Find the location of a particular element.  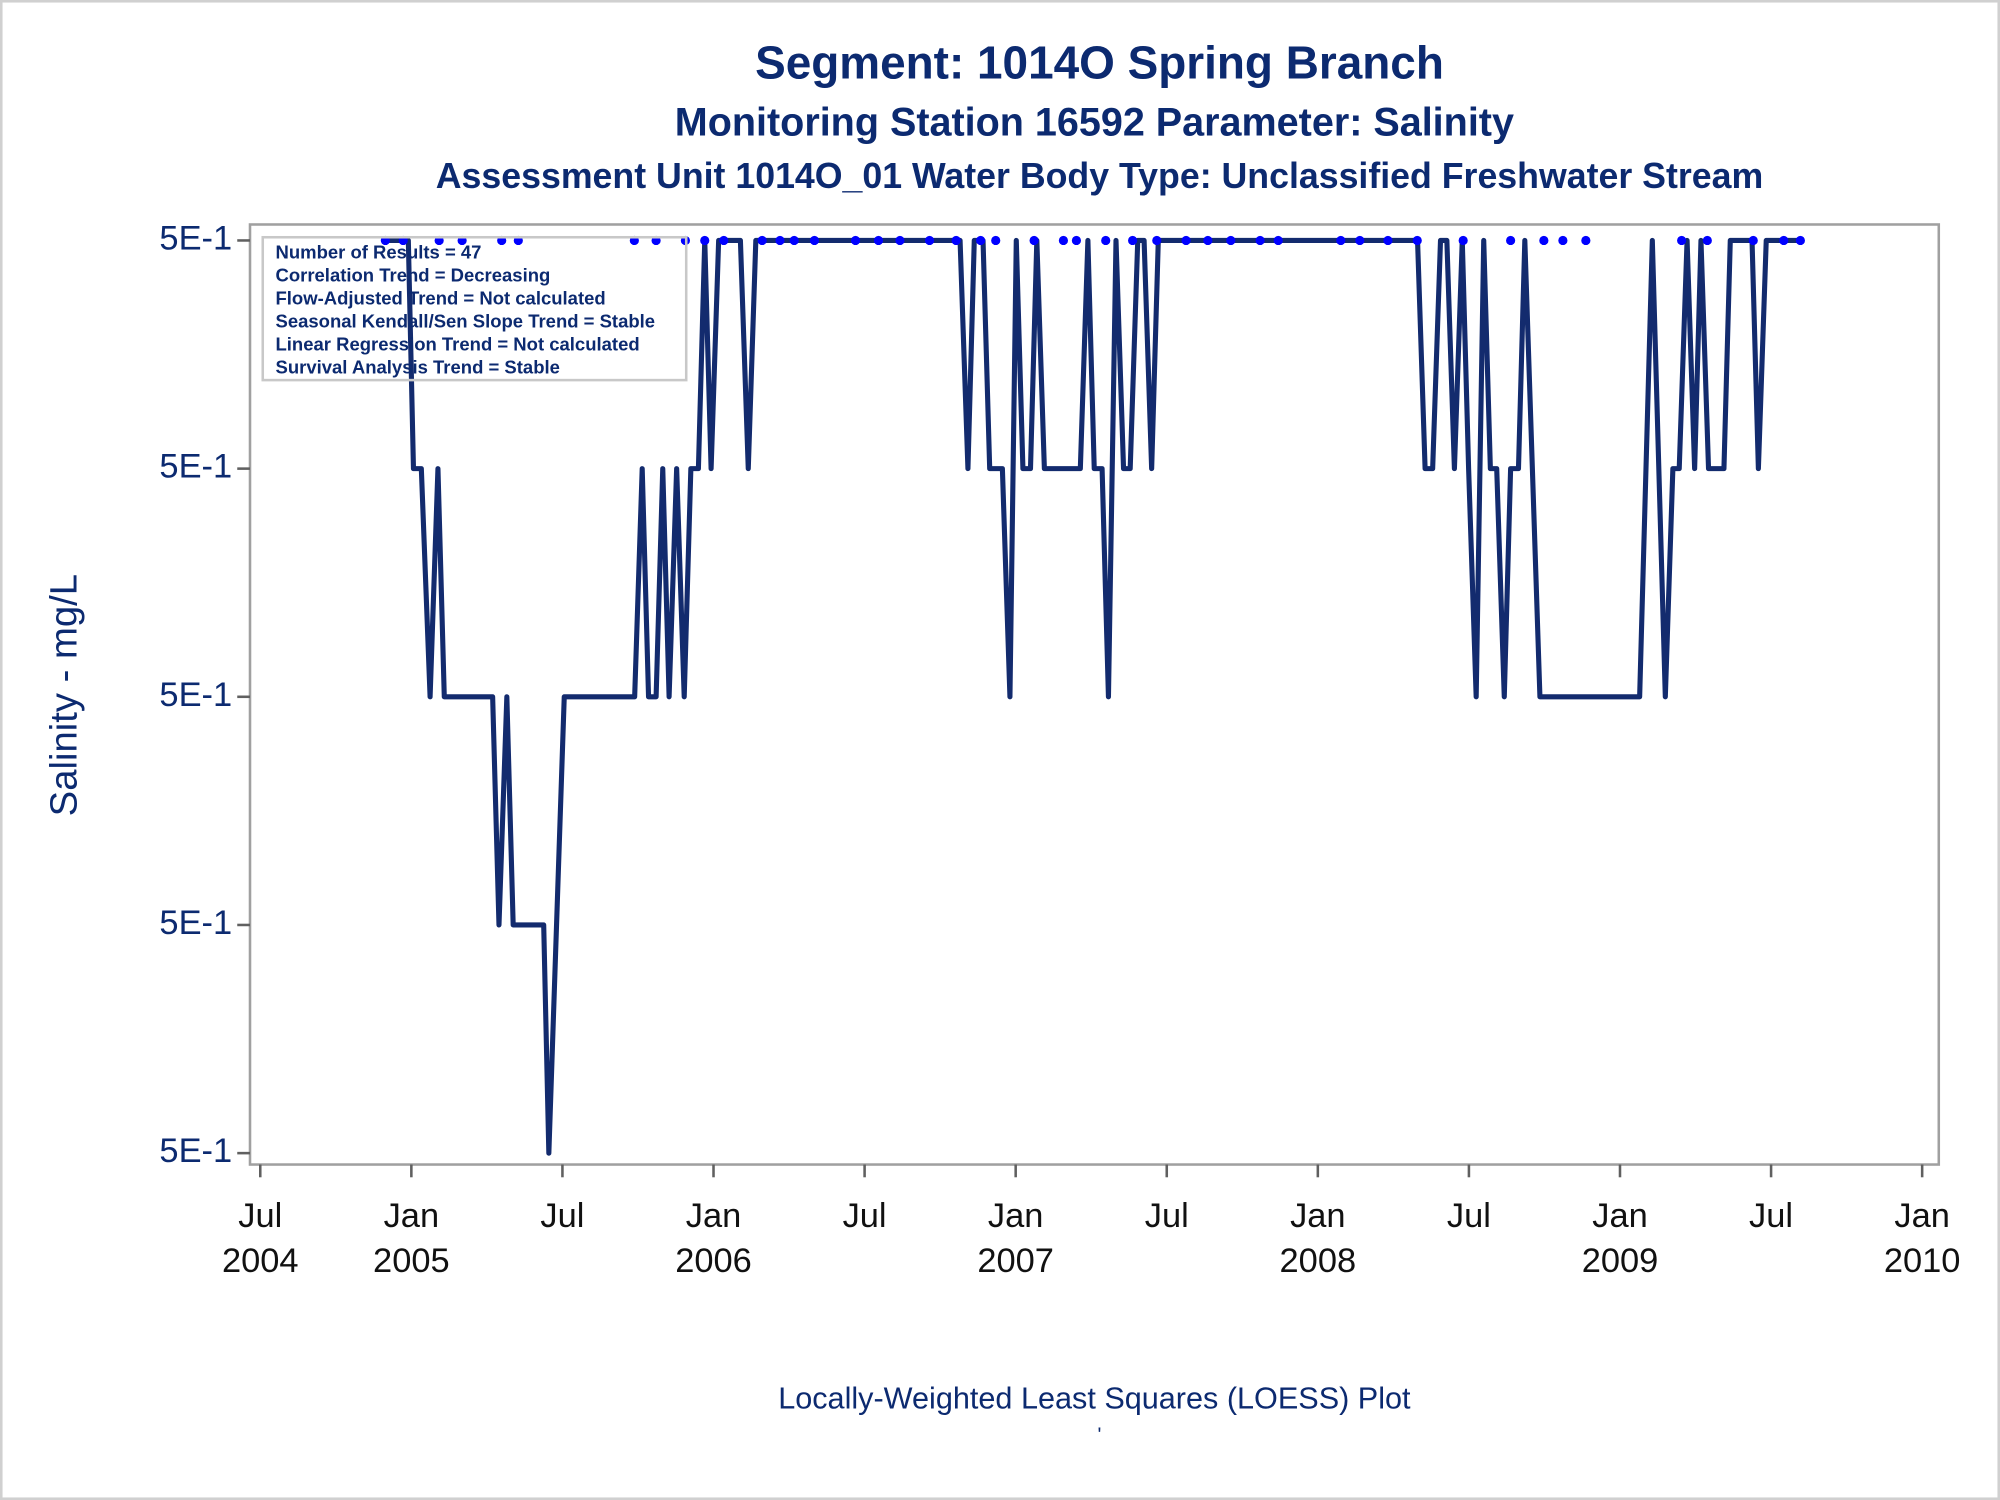

annotation-text: Linear Regression Trend = Not calculated is located at coordinates (458, 344).